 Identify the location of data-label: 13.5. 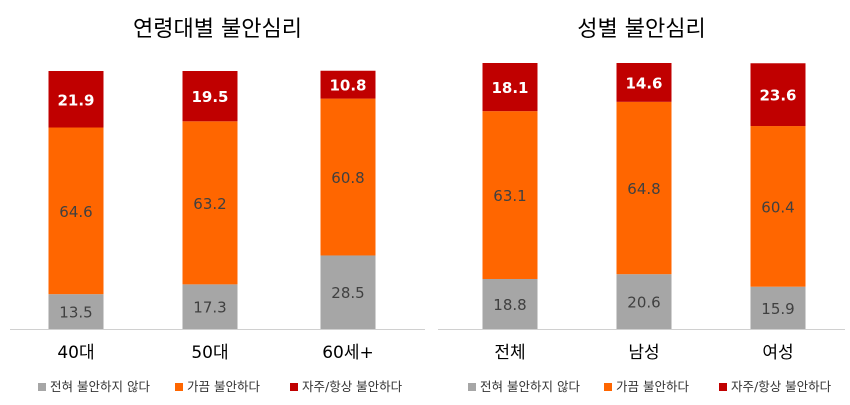
(75, 313).